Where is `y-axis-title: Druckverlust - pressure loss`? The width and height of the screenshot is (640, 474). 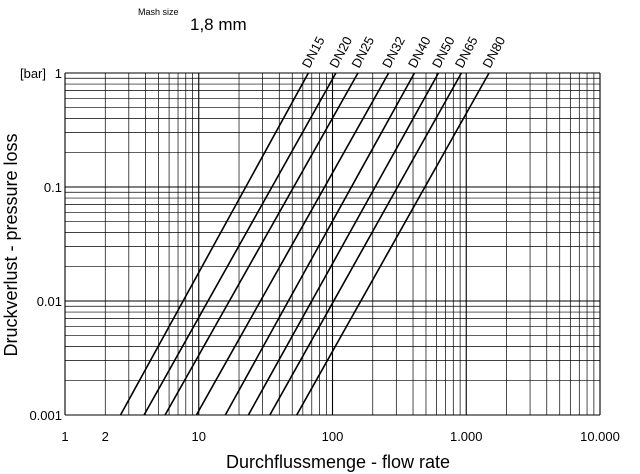
y-axis-title: Druckverlust - pressure loss is located at coordinates (11, 244).